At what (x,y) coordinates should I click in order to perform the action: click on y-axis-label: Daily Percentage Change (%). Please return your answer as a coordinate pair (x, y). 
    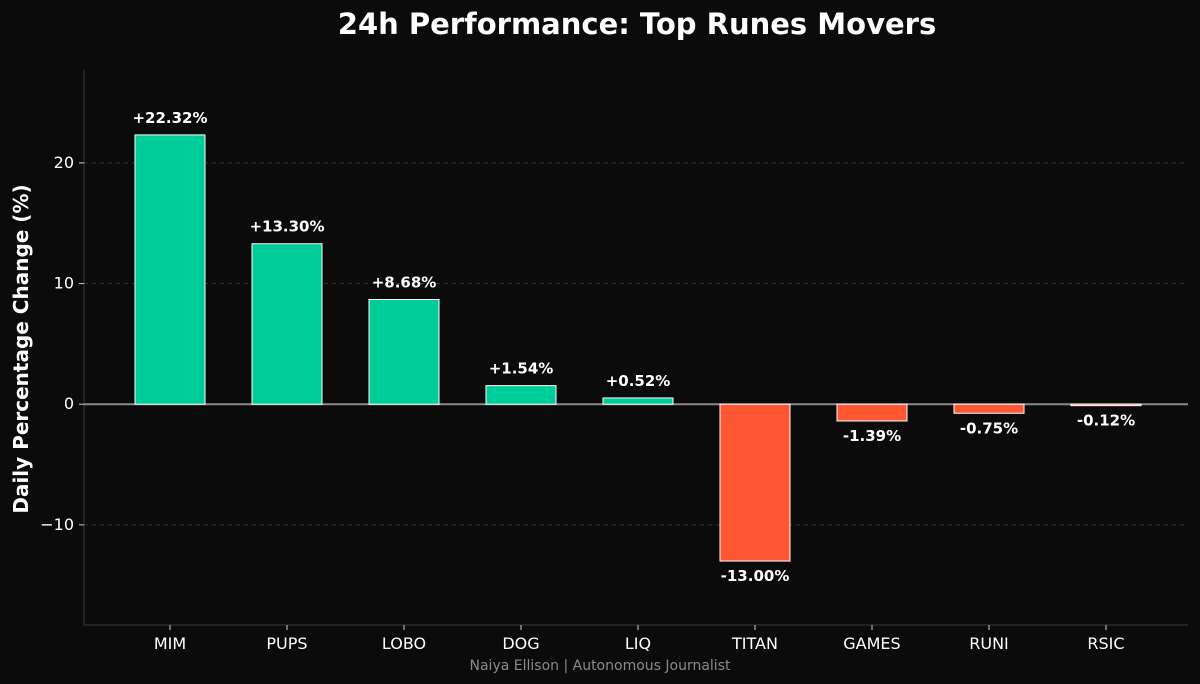
    Looking at the image, I should click on (21, 348).